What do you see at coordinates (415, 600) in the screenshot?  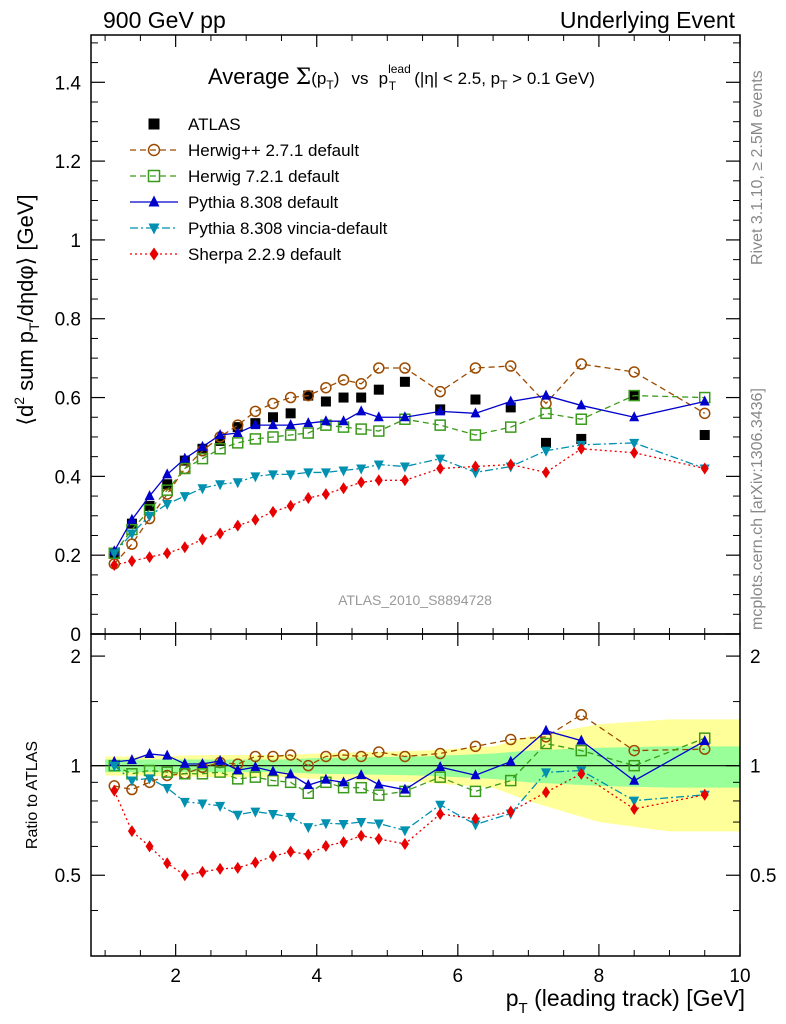 I see `analysis-id: ATLAS_2010_S8894728` at bounding box center [415, 600].